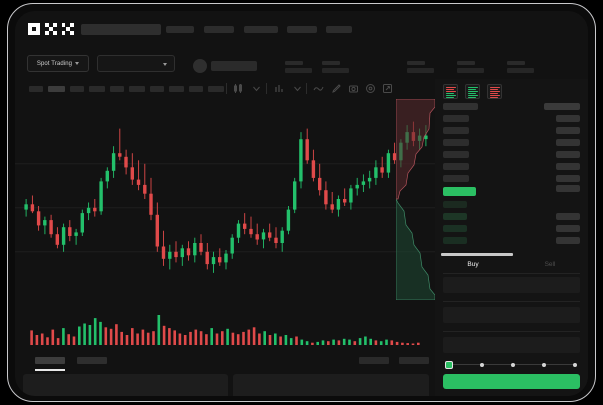  I want to click on ticker-stat-volume-value, so click(520, 70).